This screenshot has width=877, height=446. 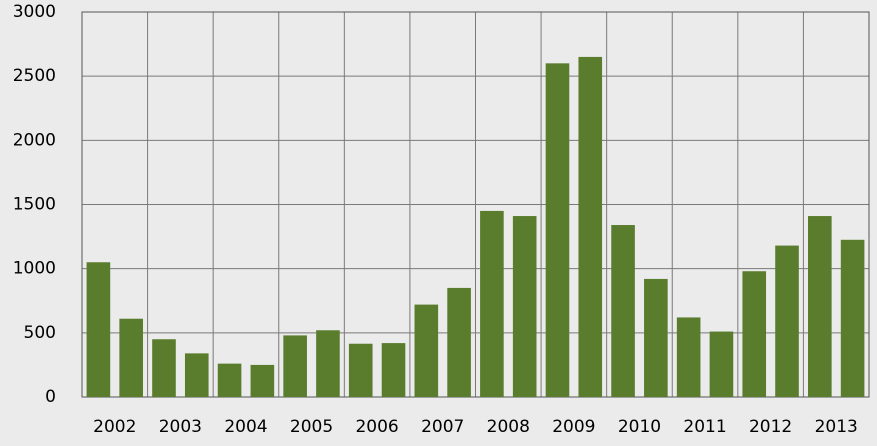 What do you see at coordinates (376, 427) in the screenshot?
I see `x-tick-label: 2006` at bounding box center [376, 427].